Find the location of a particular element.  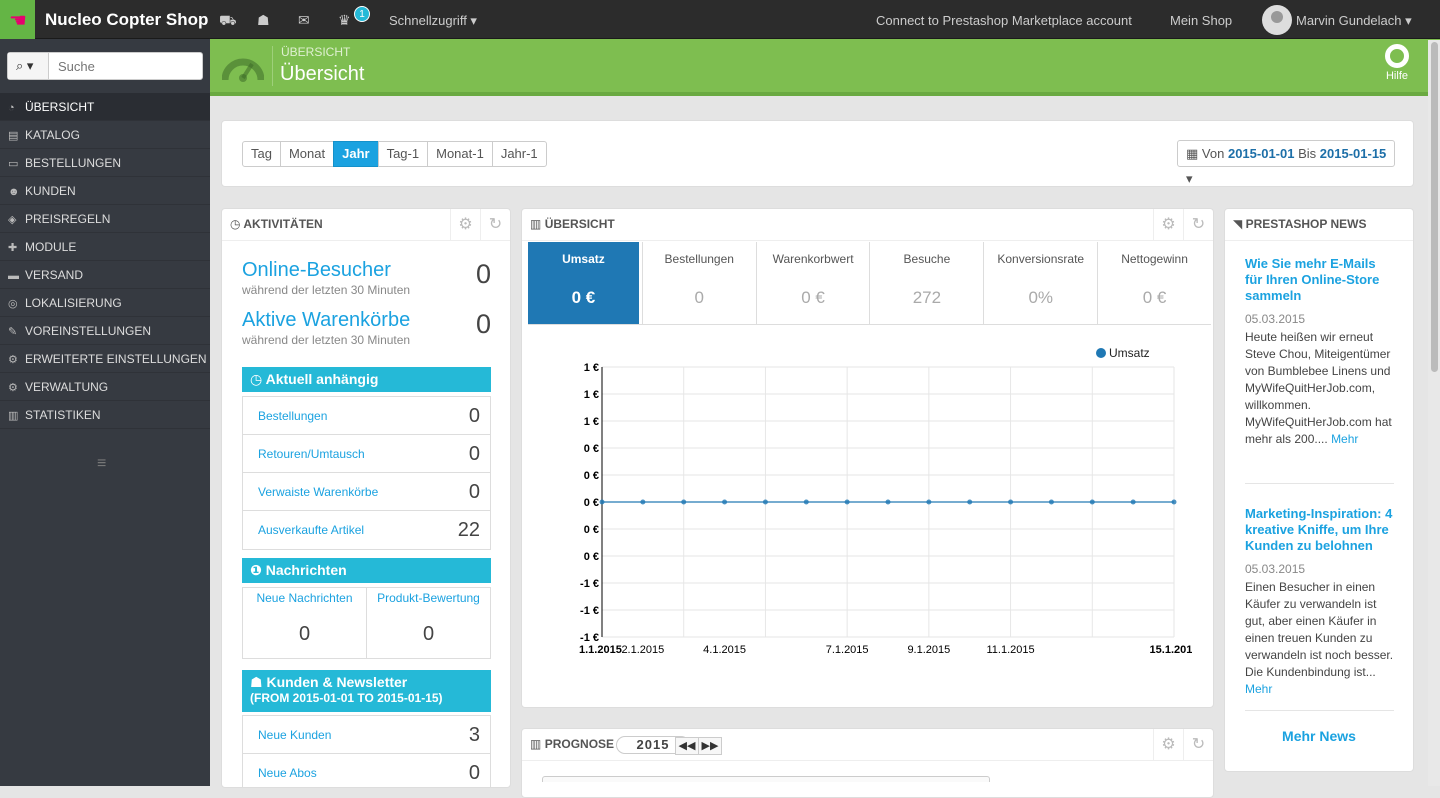

previous-year-icon: ◀◀ is located at coordinates (687, 746).